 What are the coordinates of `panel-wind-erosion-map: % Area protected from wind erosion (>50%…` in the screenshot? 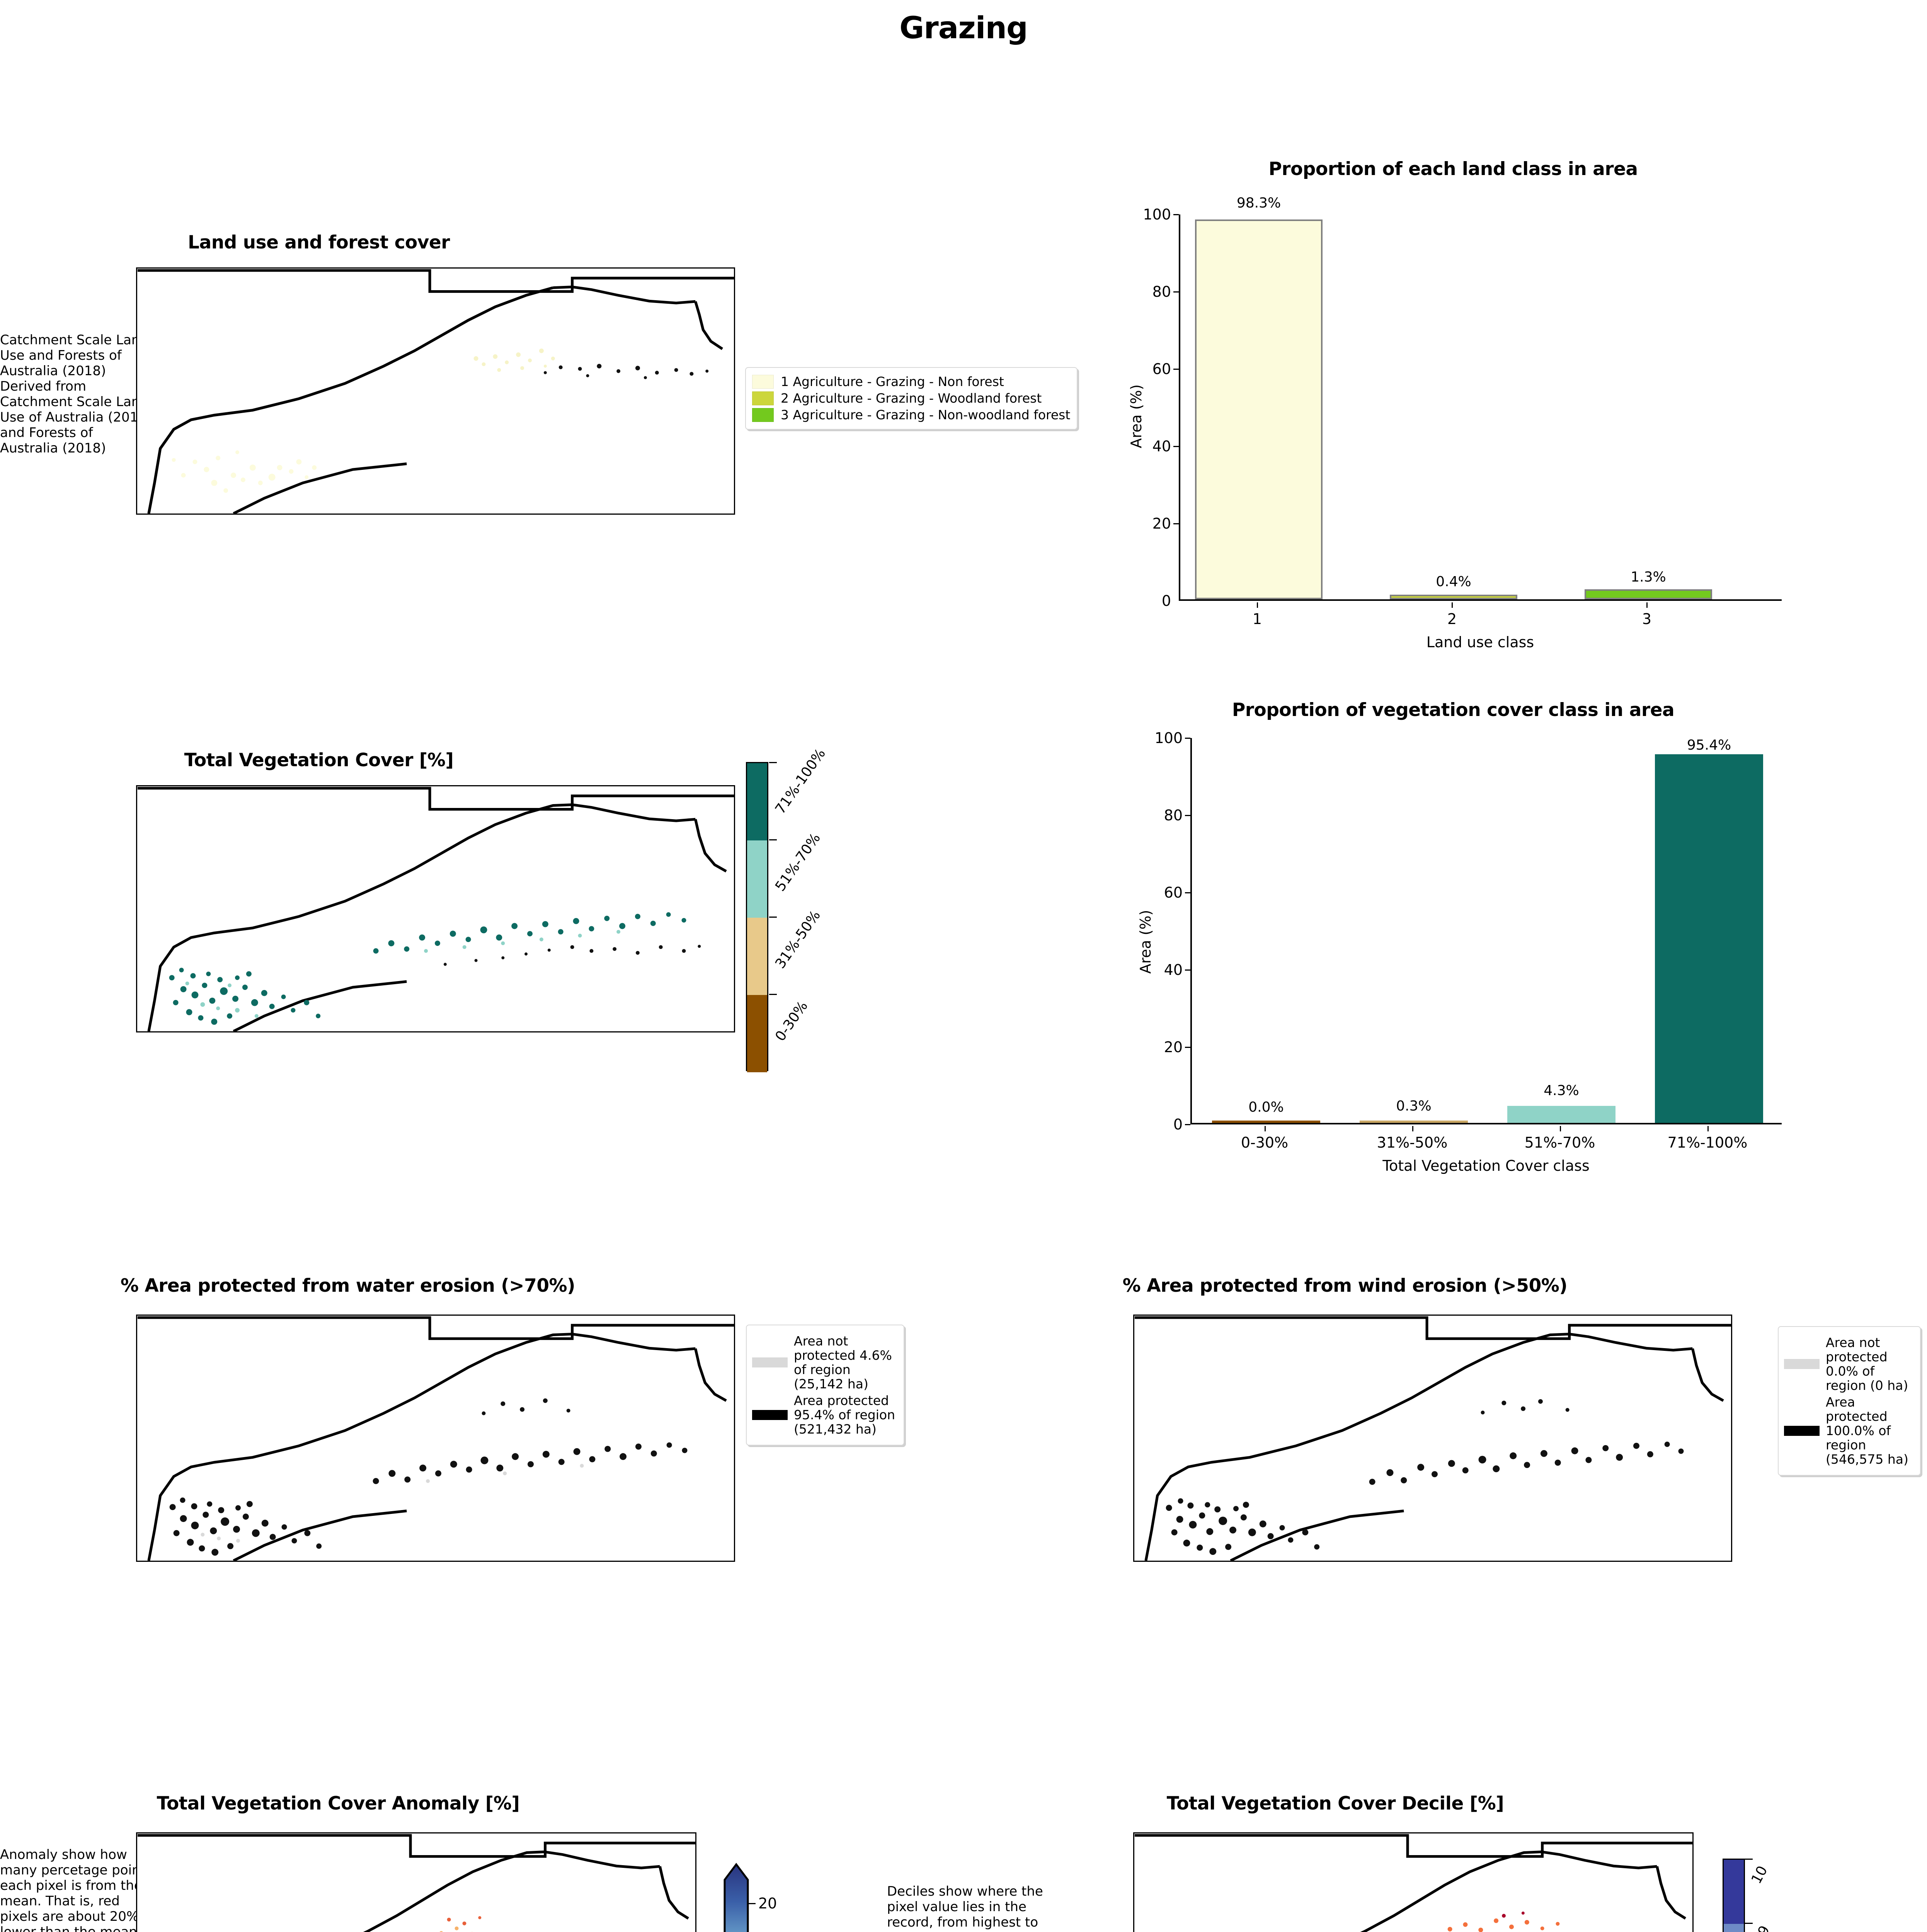 It's located at (1461, 1461).